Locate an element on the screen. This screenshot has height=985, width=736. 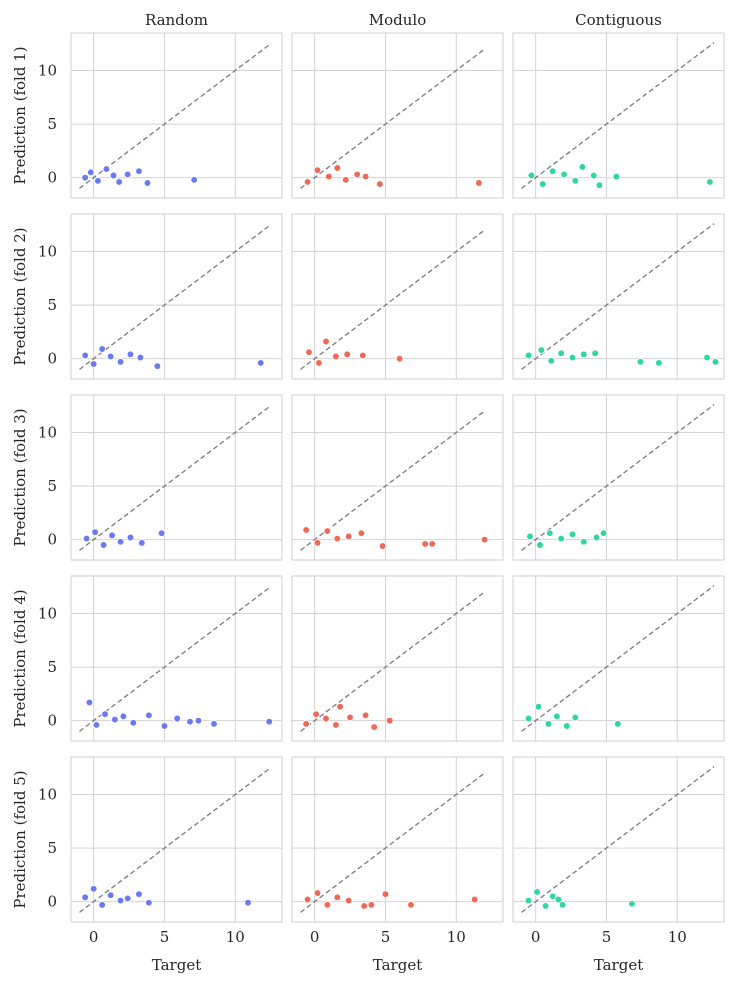
panel-r2-c3 is located at coordinates (618, 296).